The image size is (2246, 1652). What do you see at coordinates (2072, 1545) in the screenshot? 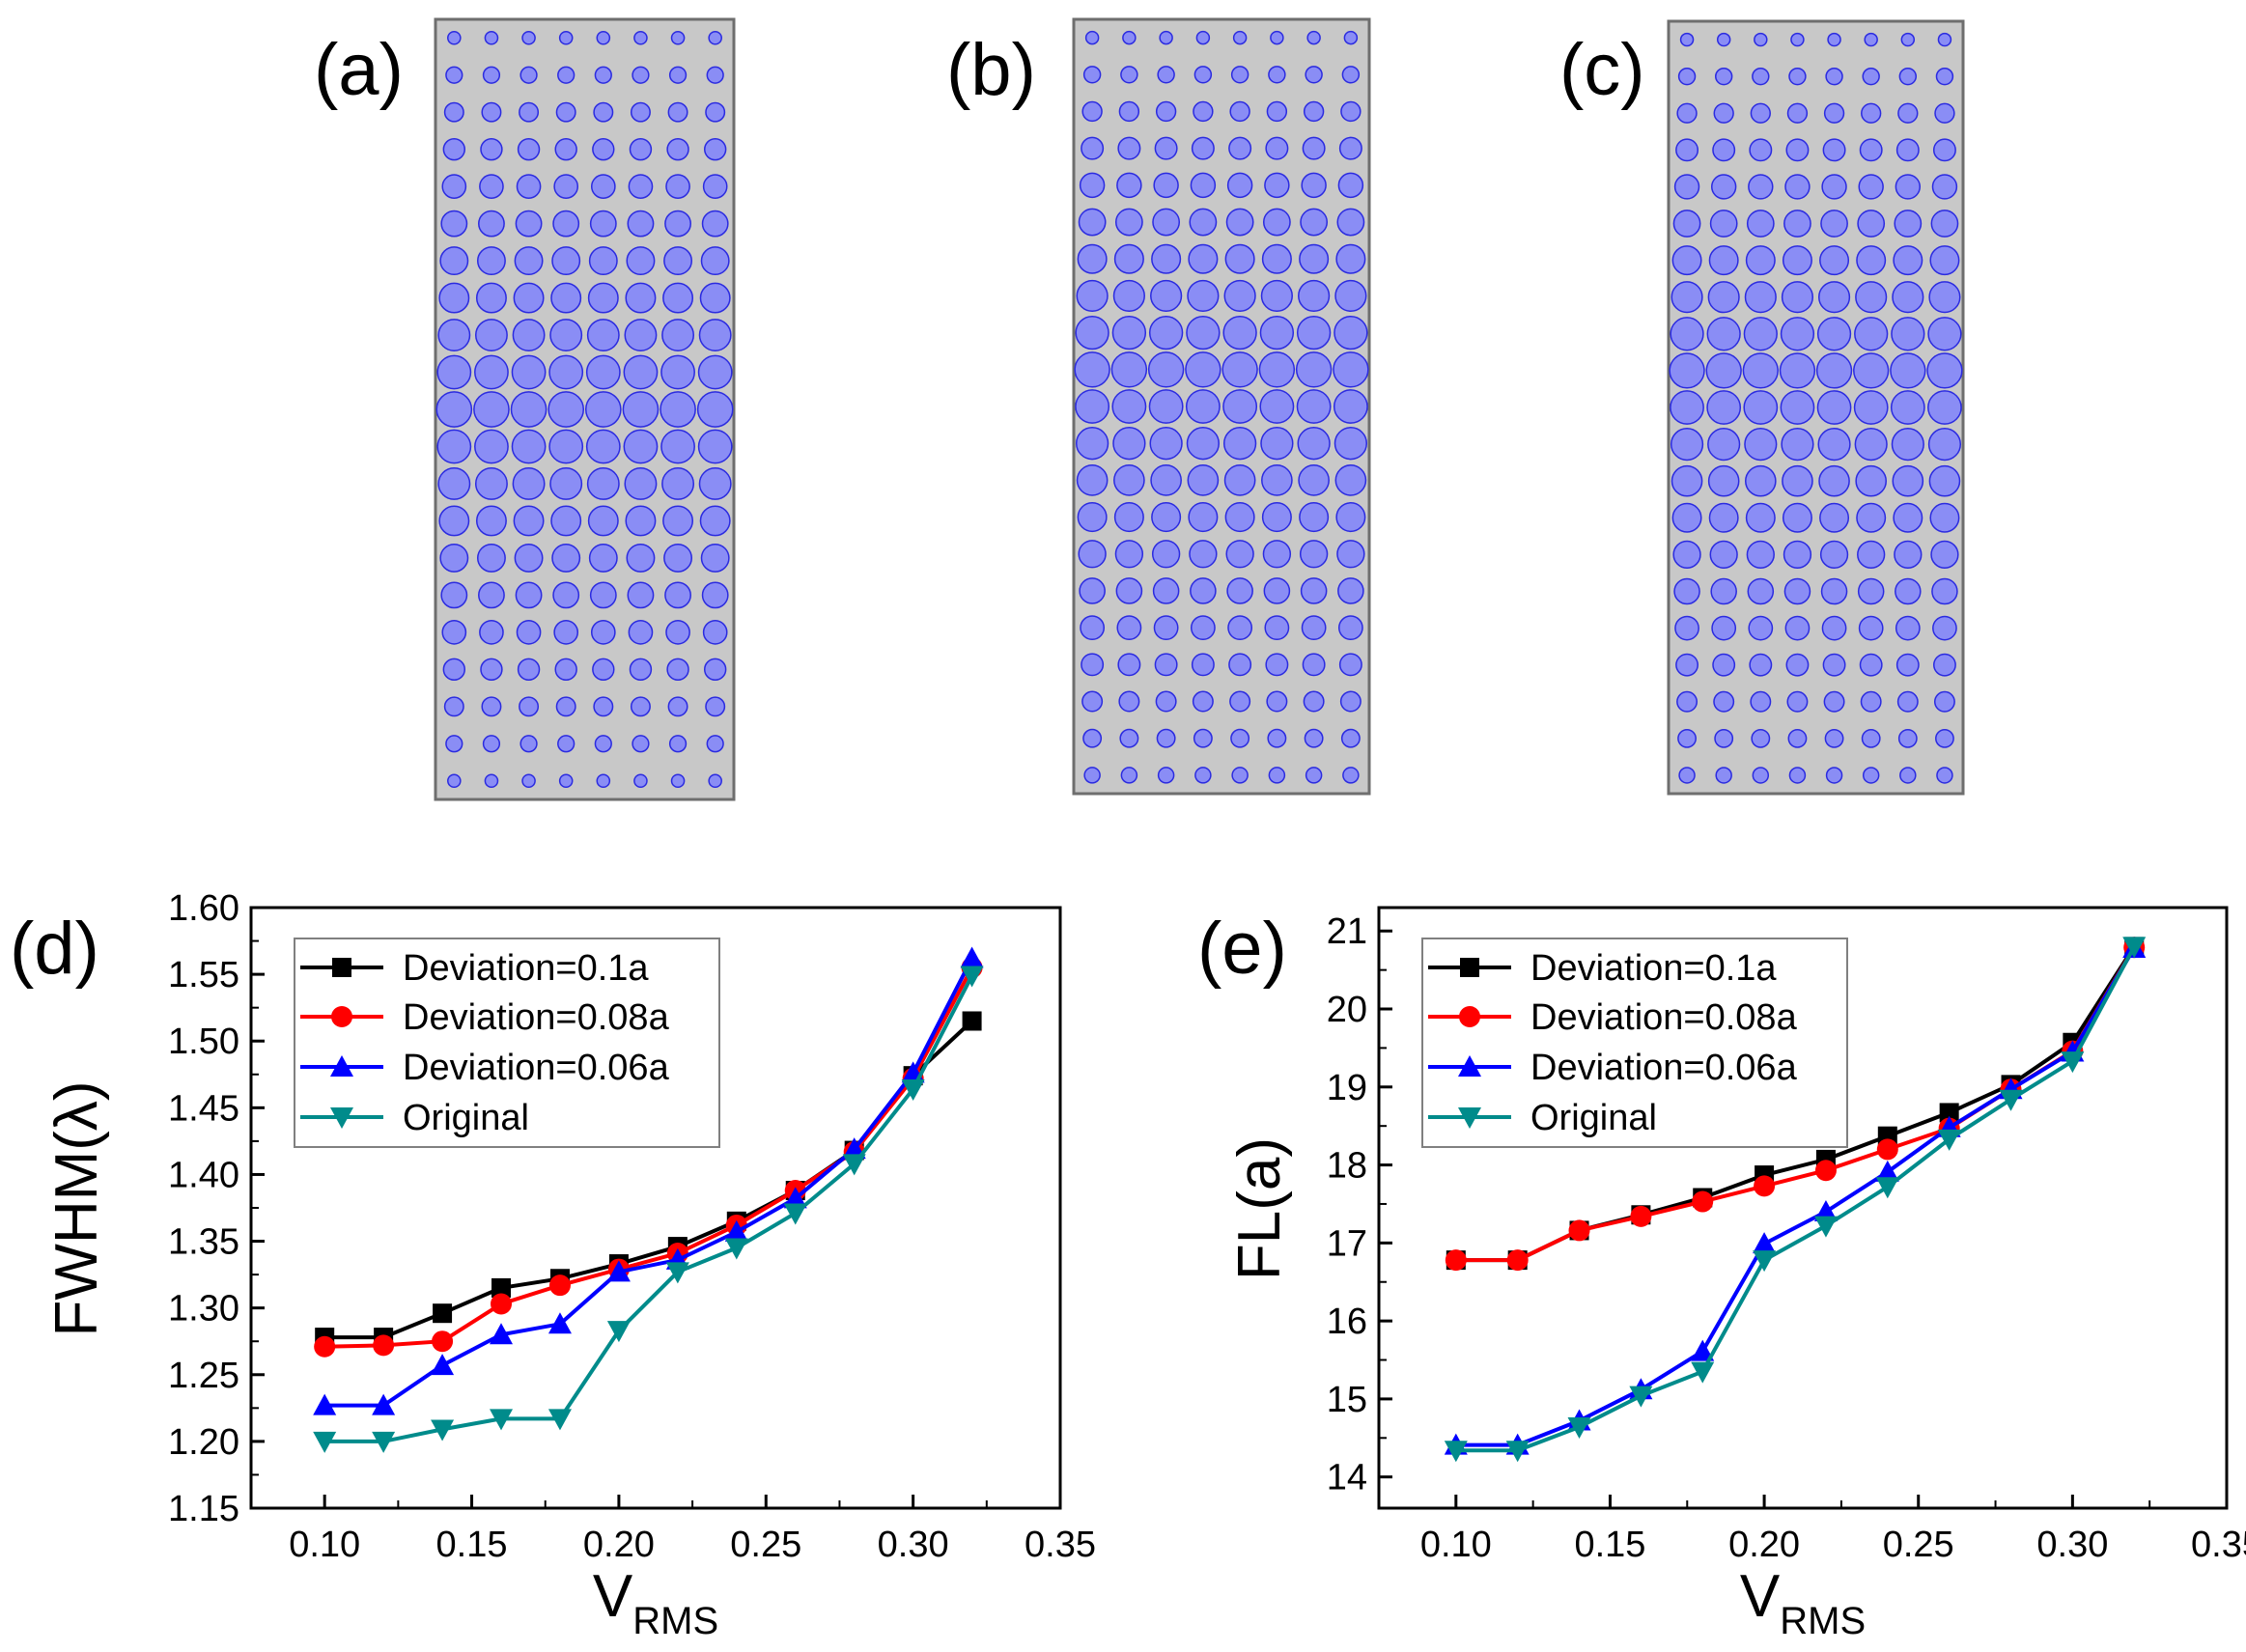
I see `x-tick-label: 0.30` at bounding box center [2072, 1545].